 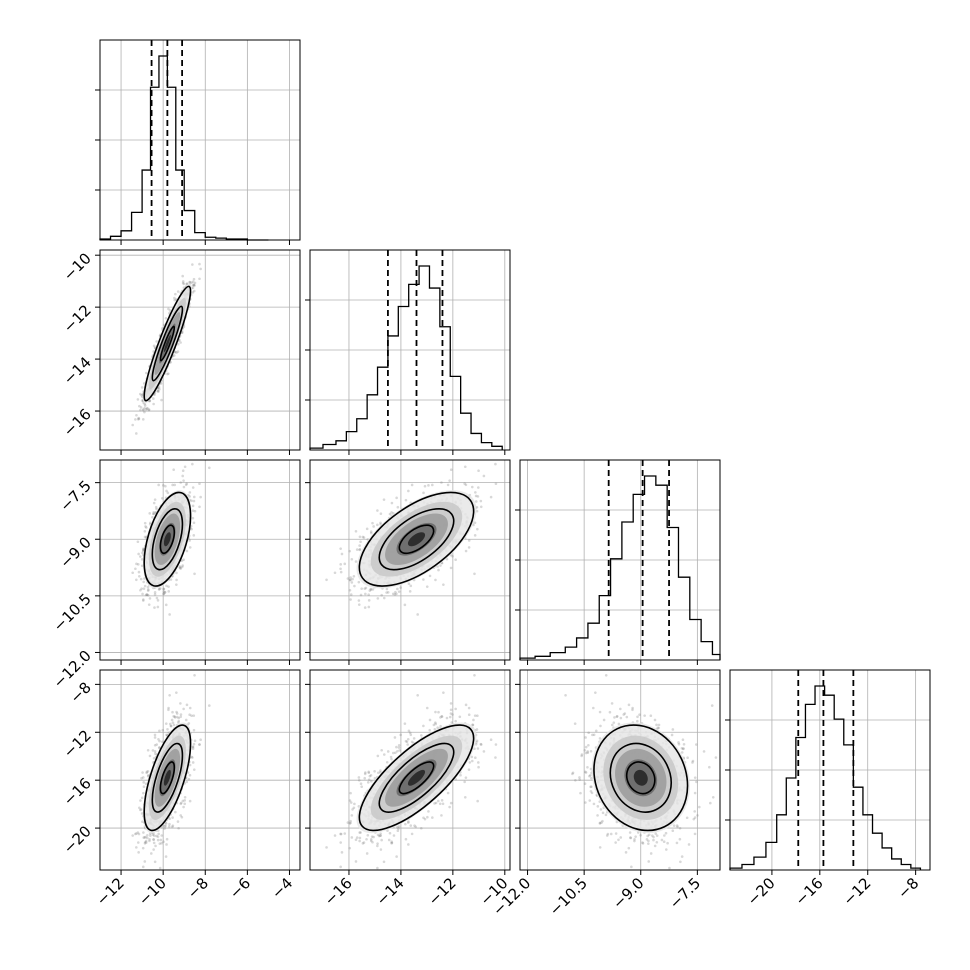 I want to click on x-tick-label: −20, so click(x=761, y=891).